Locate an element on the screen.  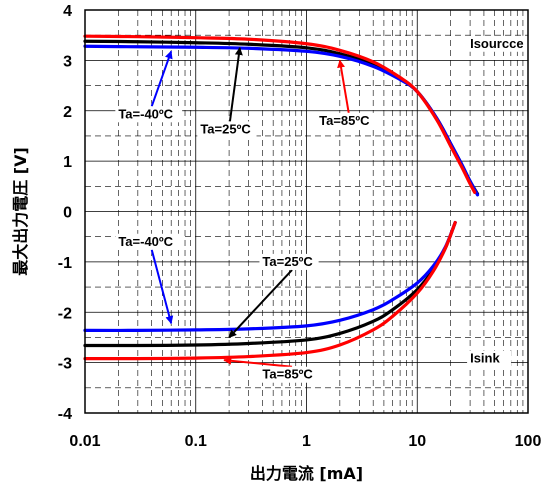
x-tick-label: 100 is located at coordinates (528, 441).